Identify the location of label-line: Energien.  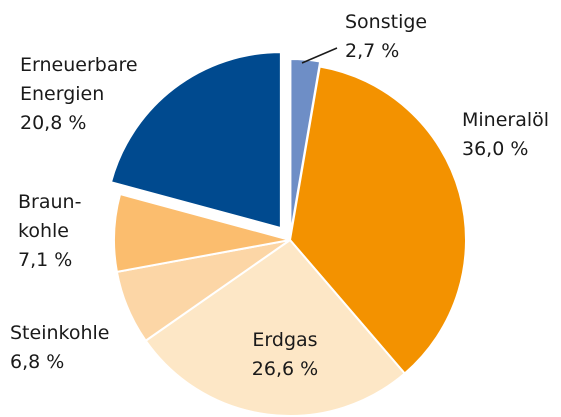
(62, 94).